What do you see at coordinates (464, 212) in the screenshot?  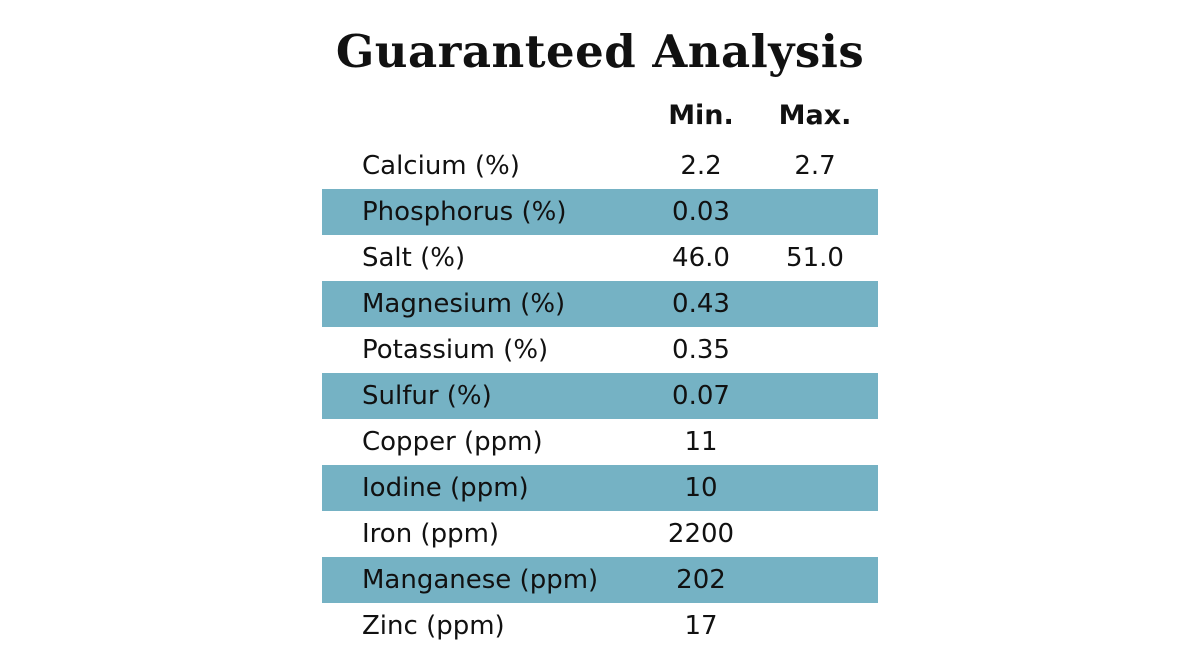 I see `row-name: Phosphorus (%)` at bounding box center [464, 212].